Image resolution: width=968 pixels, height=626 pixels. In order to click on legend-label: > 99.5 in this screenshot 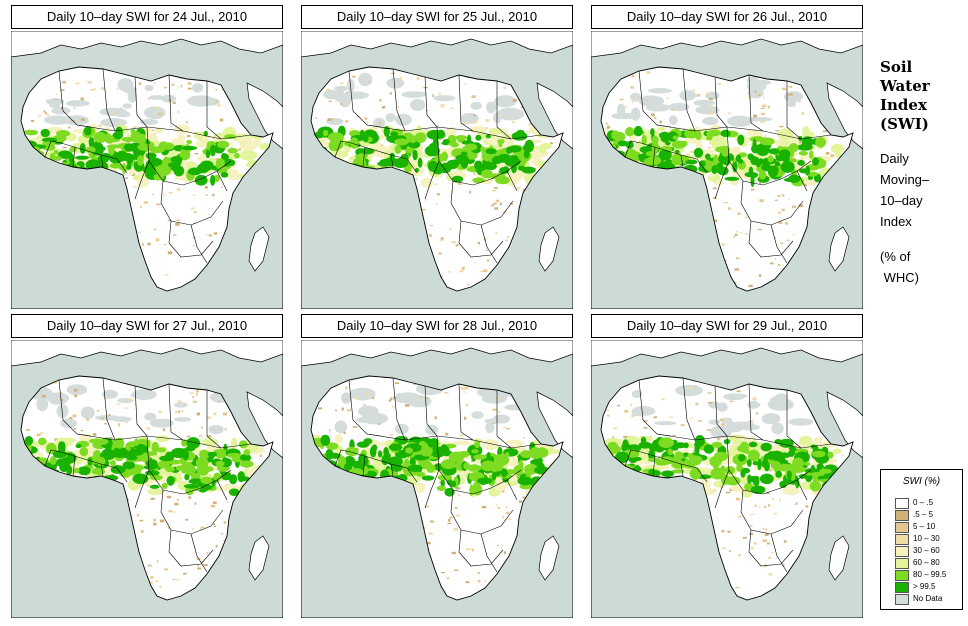, I will do `click(924, 586)`.